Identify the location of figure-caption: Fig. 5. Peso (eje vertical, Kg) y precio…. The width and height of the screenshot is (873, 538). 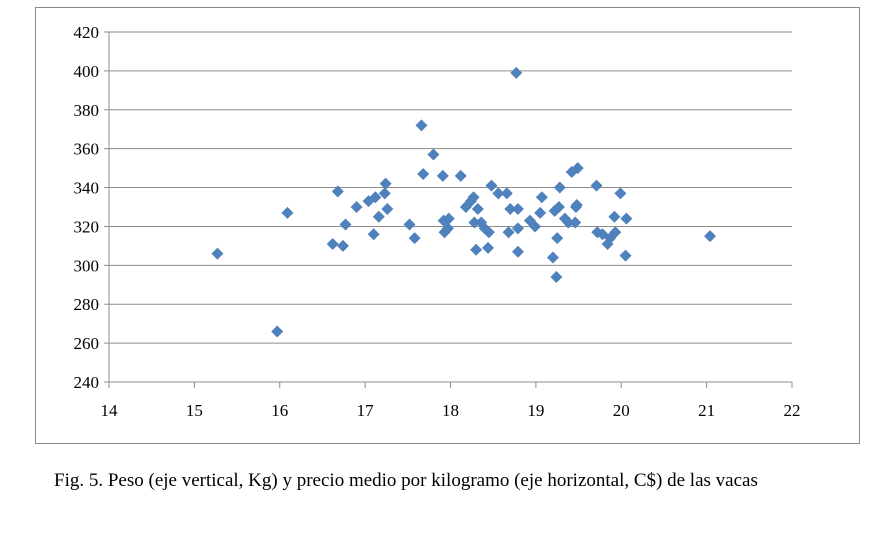
(406, 480).